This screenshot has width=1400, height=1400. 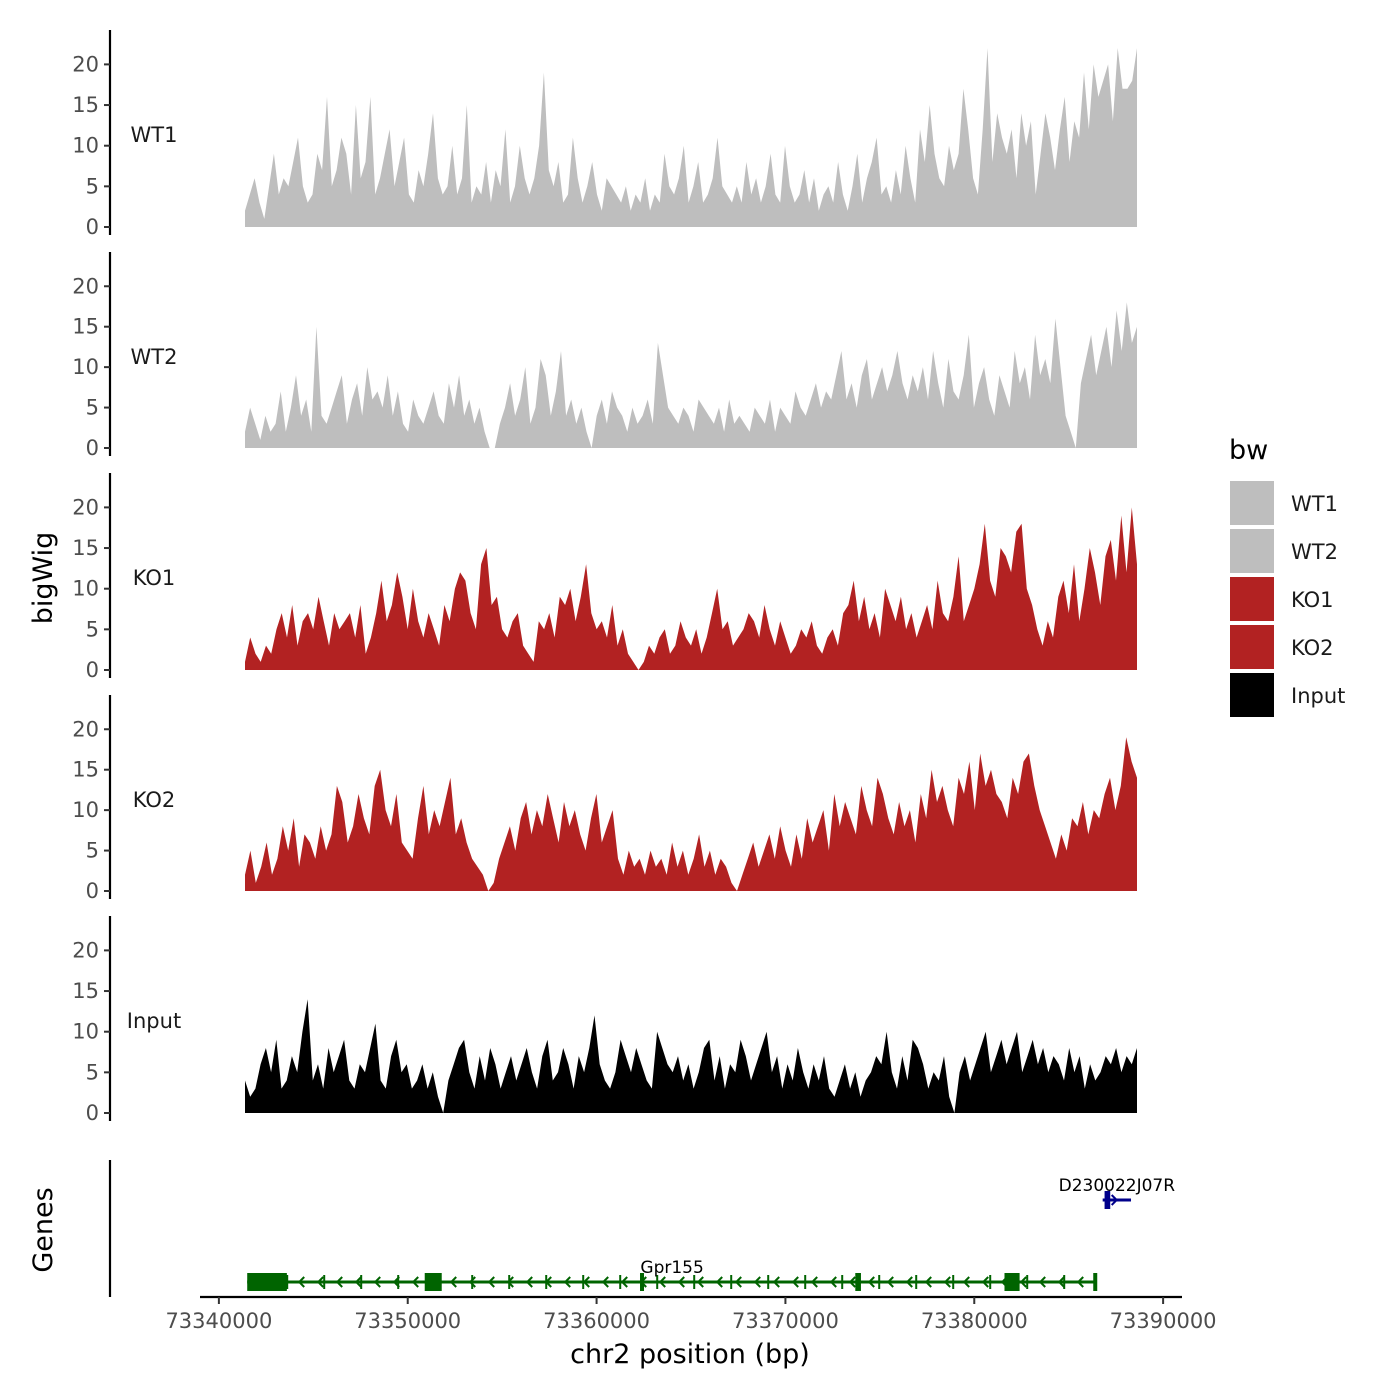 I want to click on legend-label-WT2: WT2, so click(x=1314, y=552).